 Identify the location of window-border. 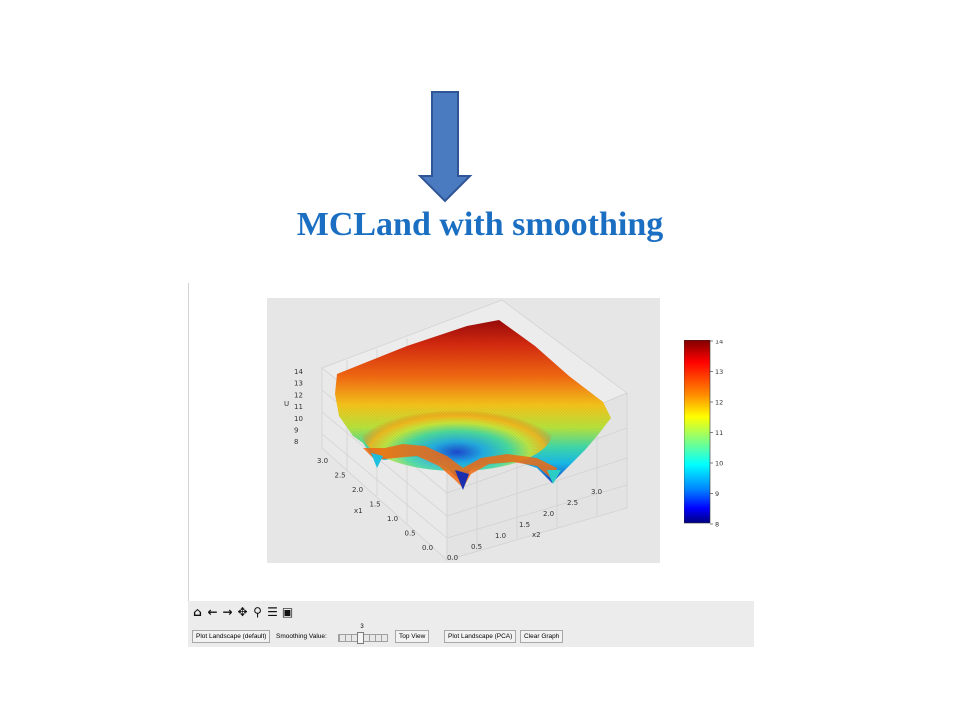
(188, 465).